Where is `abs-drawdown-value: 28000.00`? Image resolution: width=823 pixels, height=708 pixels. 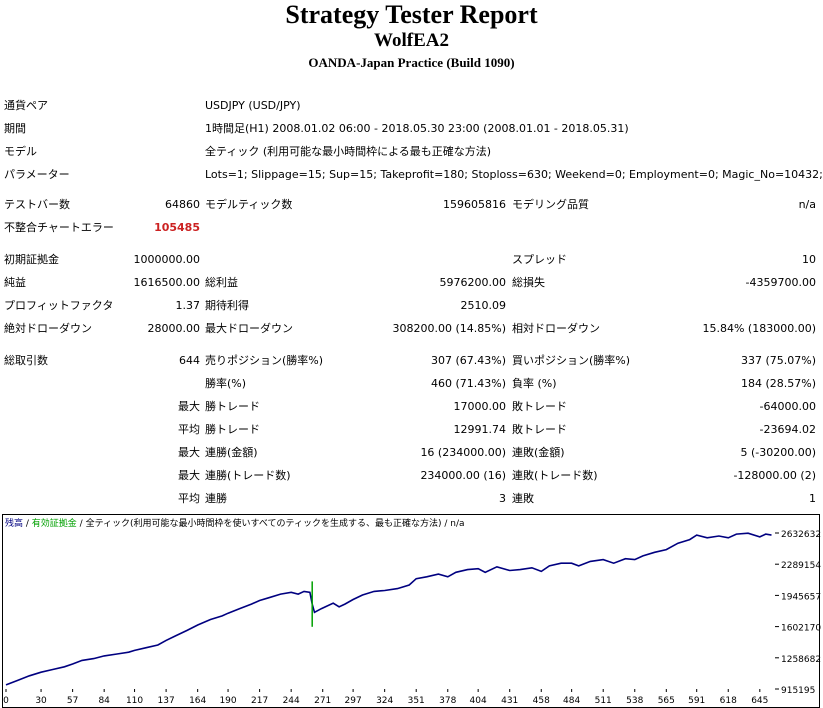 abs-drawdown-value: 28000.00 is located at coordinates (174, 328).